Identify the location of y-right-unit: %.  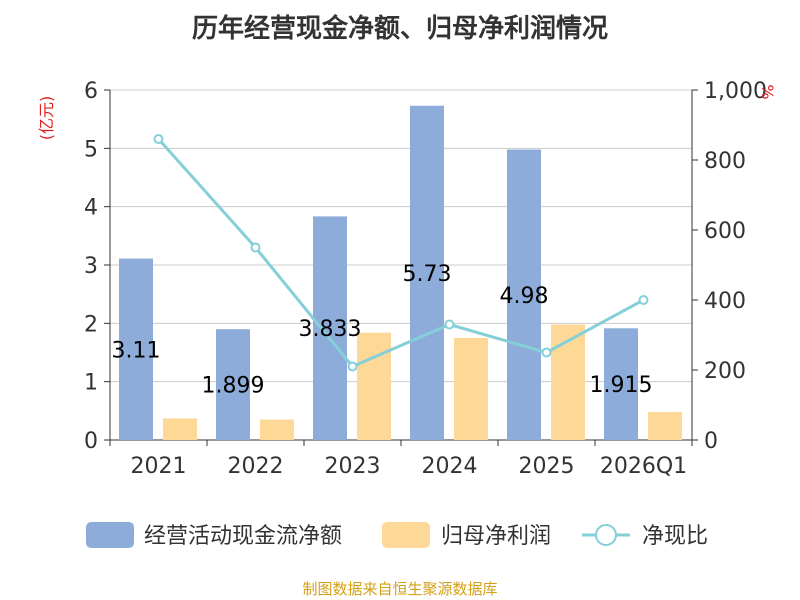
(767, 91).